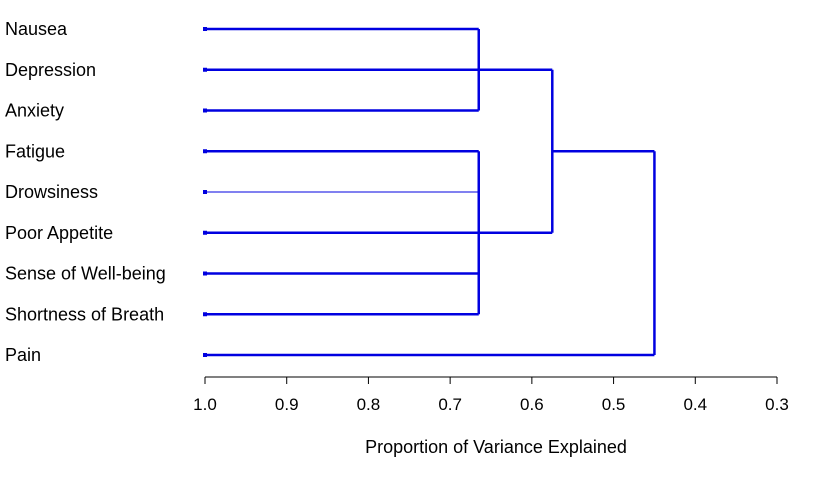  Describe the element at coordinates (35, 151) in the screenshot. I see `leaf-label-fatigue: Fatigue` at that location.